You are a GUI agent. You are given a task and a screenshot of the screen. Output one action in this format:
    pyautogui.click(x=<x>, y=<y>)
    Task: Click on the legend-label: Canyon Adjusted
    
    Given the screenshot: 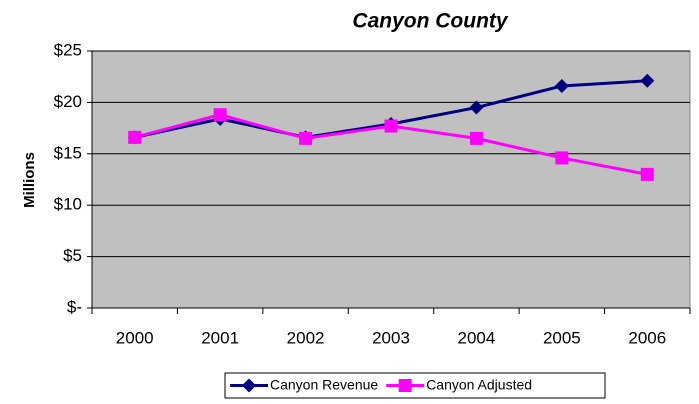 What is the action you would take?
    pyautogui.click(x=479, y=385)
    